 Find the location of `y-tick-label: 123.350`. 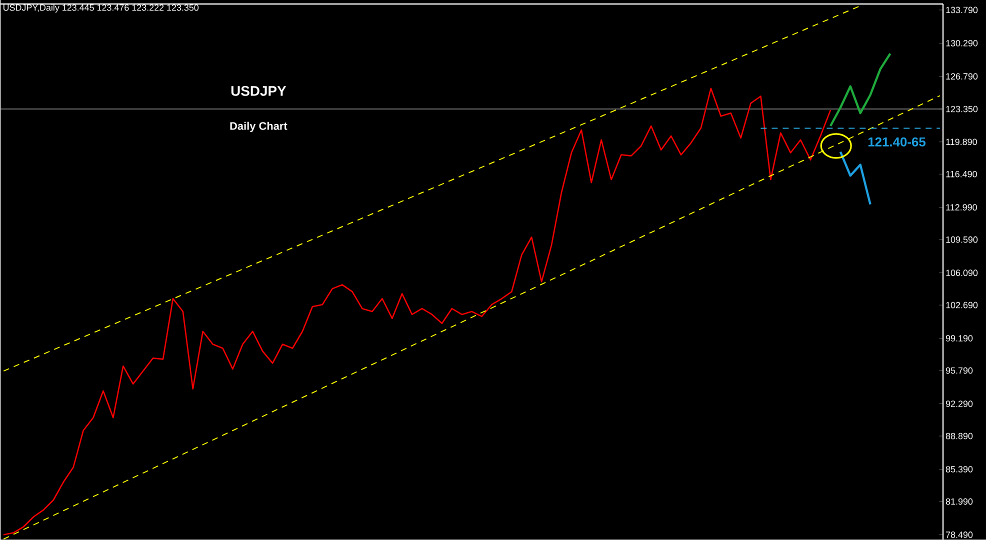

y-tick-label: 123.350 is located at coordinates (962, 109).